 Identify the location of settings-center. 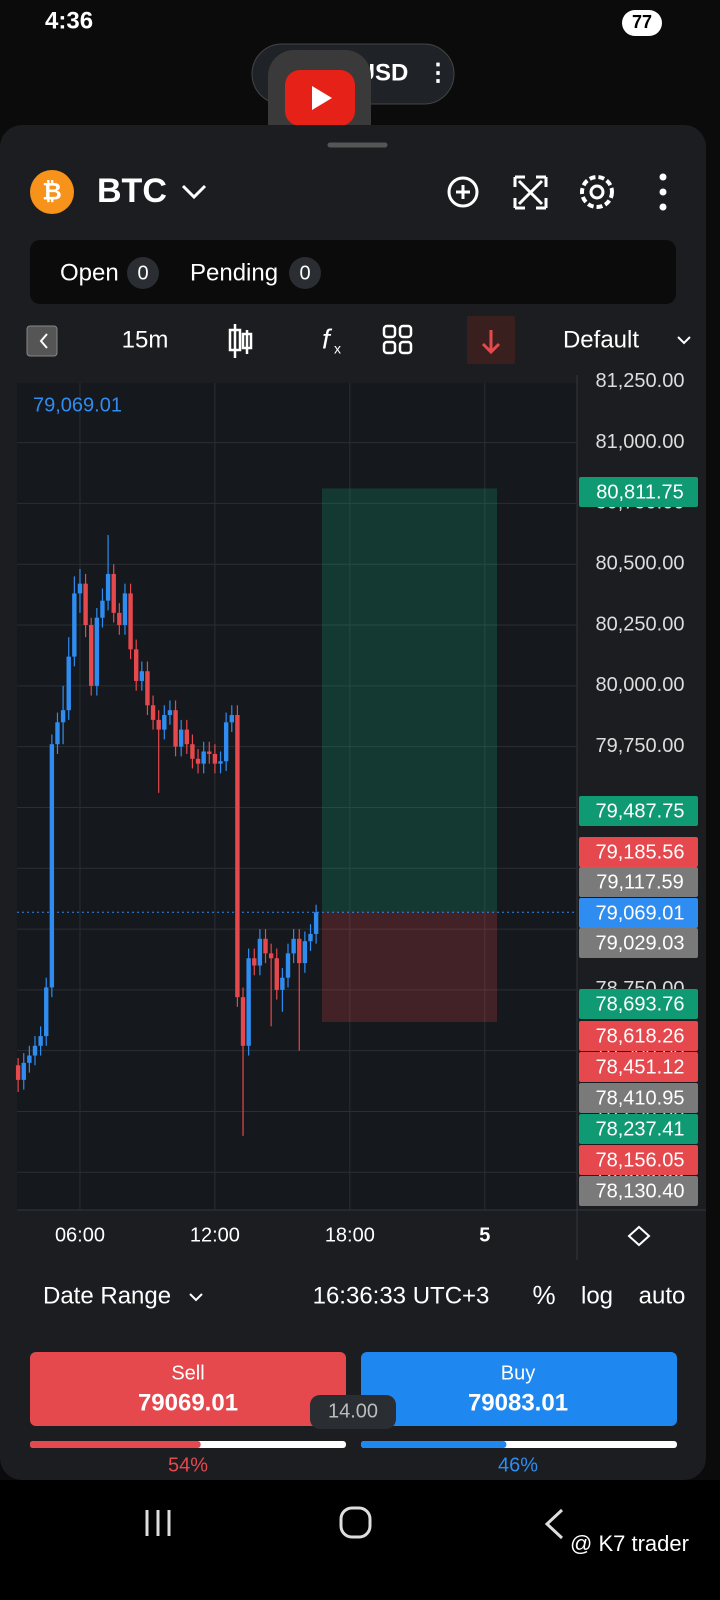
(597, 192).